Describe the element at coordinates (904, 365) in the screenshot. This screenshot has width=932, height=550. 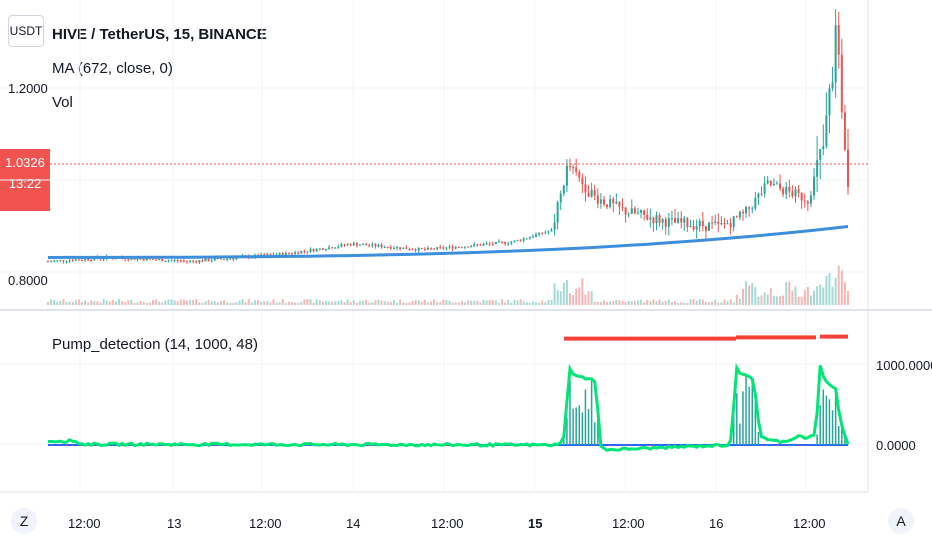
I see `indicator-label-high: 1000.0000` at that location.